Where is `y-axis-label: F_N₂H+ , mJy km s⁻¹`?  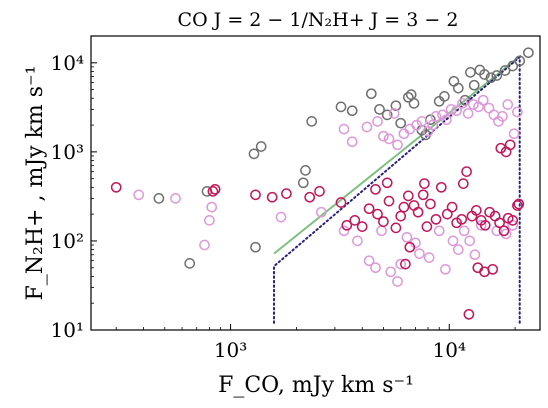
y-axis-label: F_N₂H+ , mJy km s⁻¹ is located at coordinates (35, 183).